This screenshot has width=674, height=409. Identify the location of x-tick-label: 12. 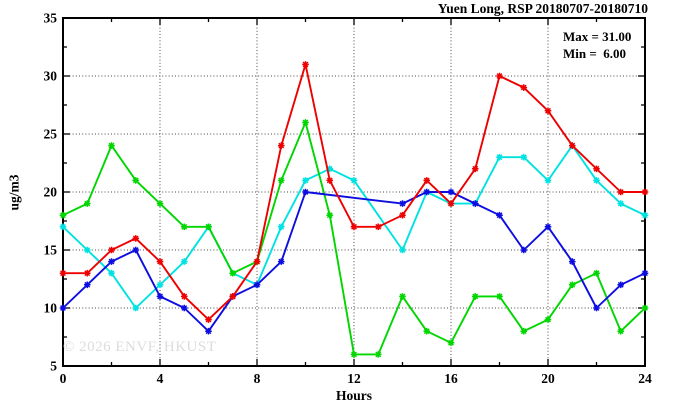
(354, 378).